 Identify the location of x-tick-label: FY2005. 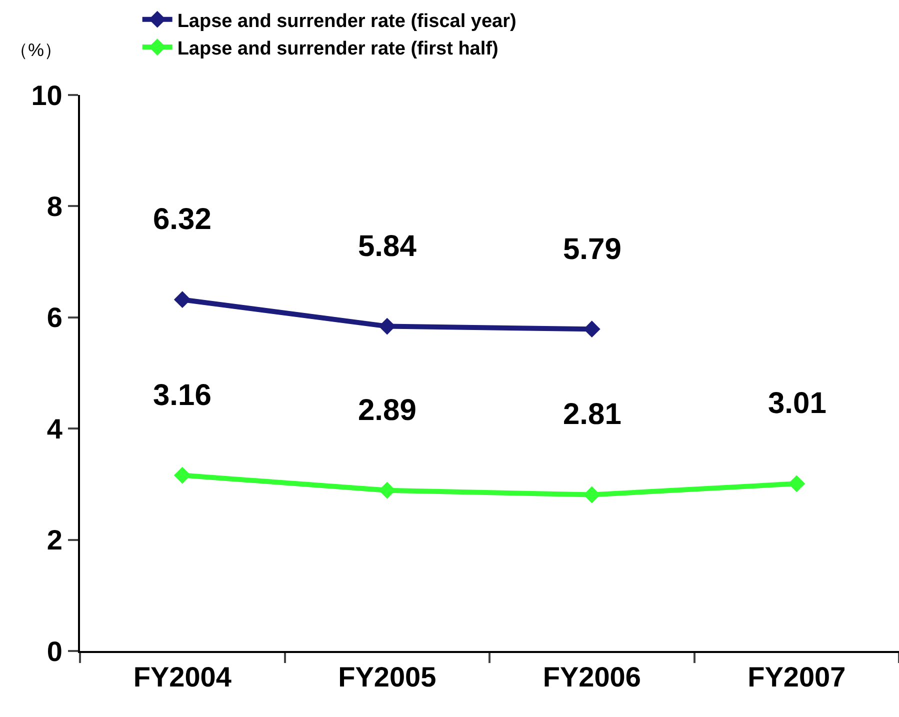
(387, 677).